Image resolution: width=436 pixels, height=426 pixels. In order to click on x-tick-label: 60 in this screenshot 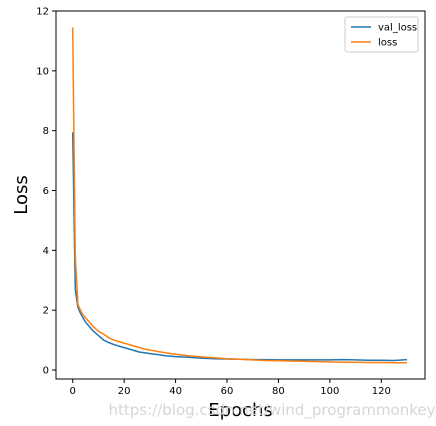, I will do `click(227, 391)`.